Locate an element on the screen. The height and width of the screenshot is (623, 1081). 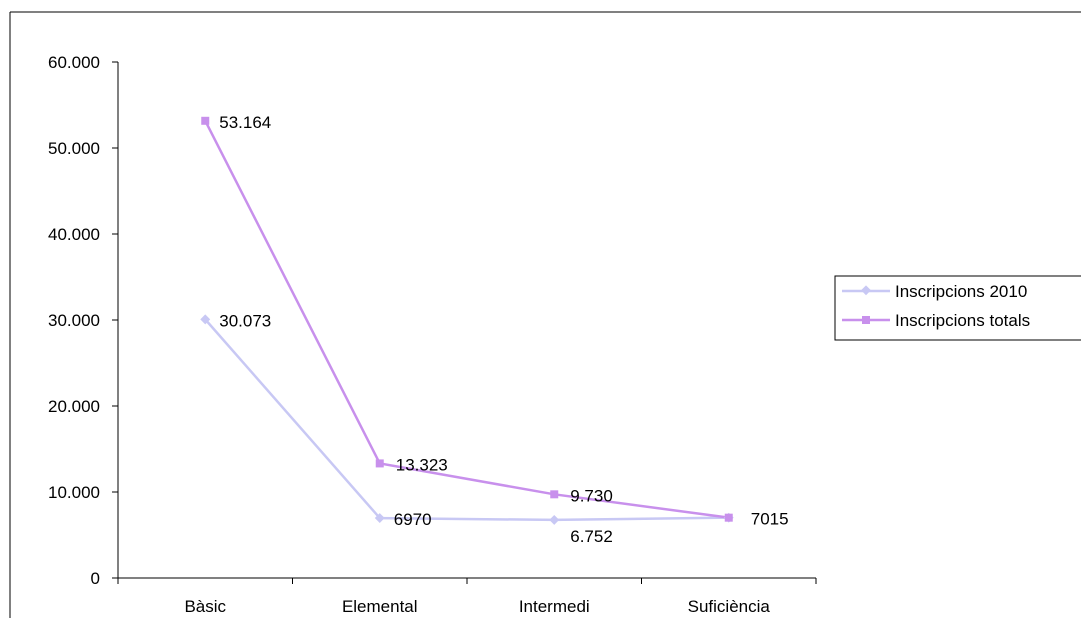
legend: Inscripcions 2010 Inscripcions totals is located at coordinates (957, 308).